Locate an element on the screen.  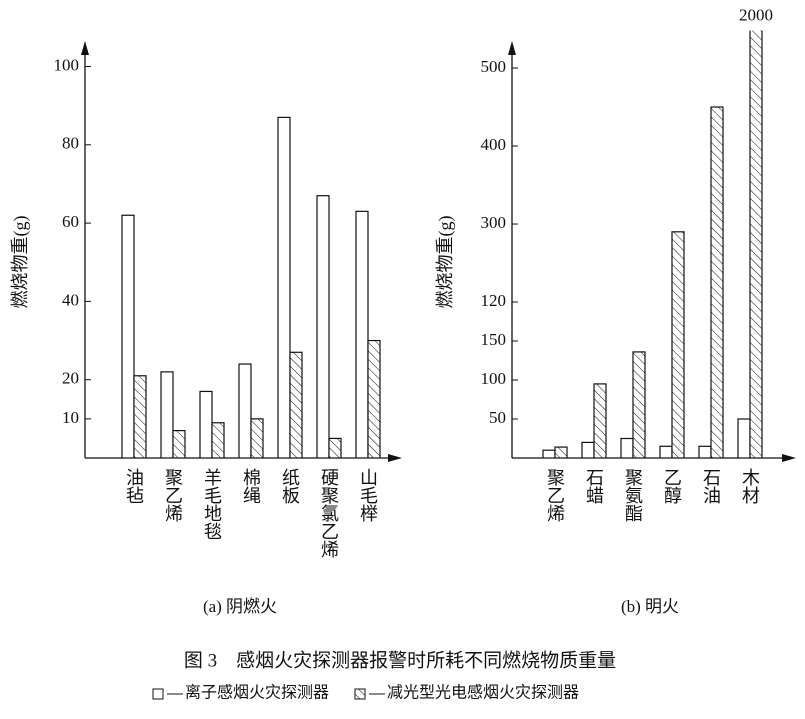
subtitle: (b) 明火 is located at coordinates (650, 606).